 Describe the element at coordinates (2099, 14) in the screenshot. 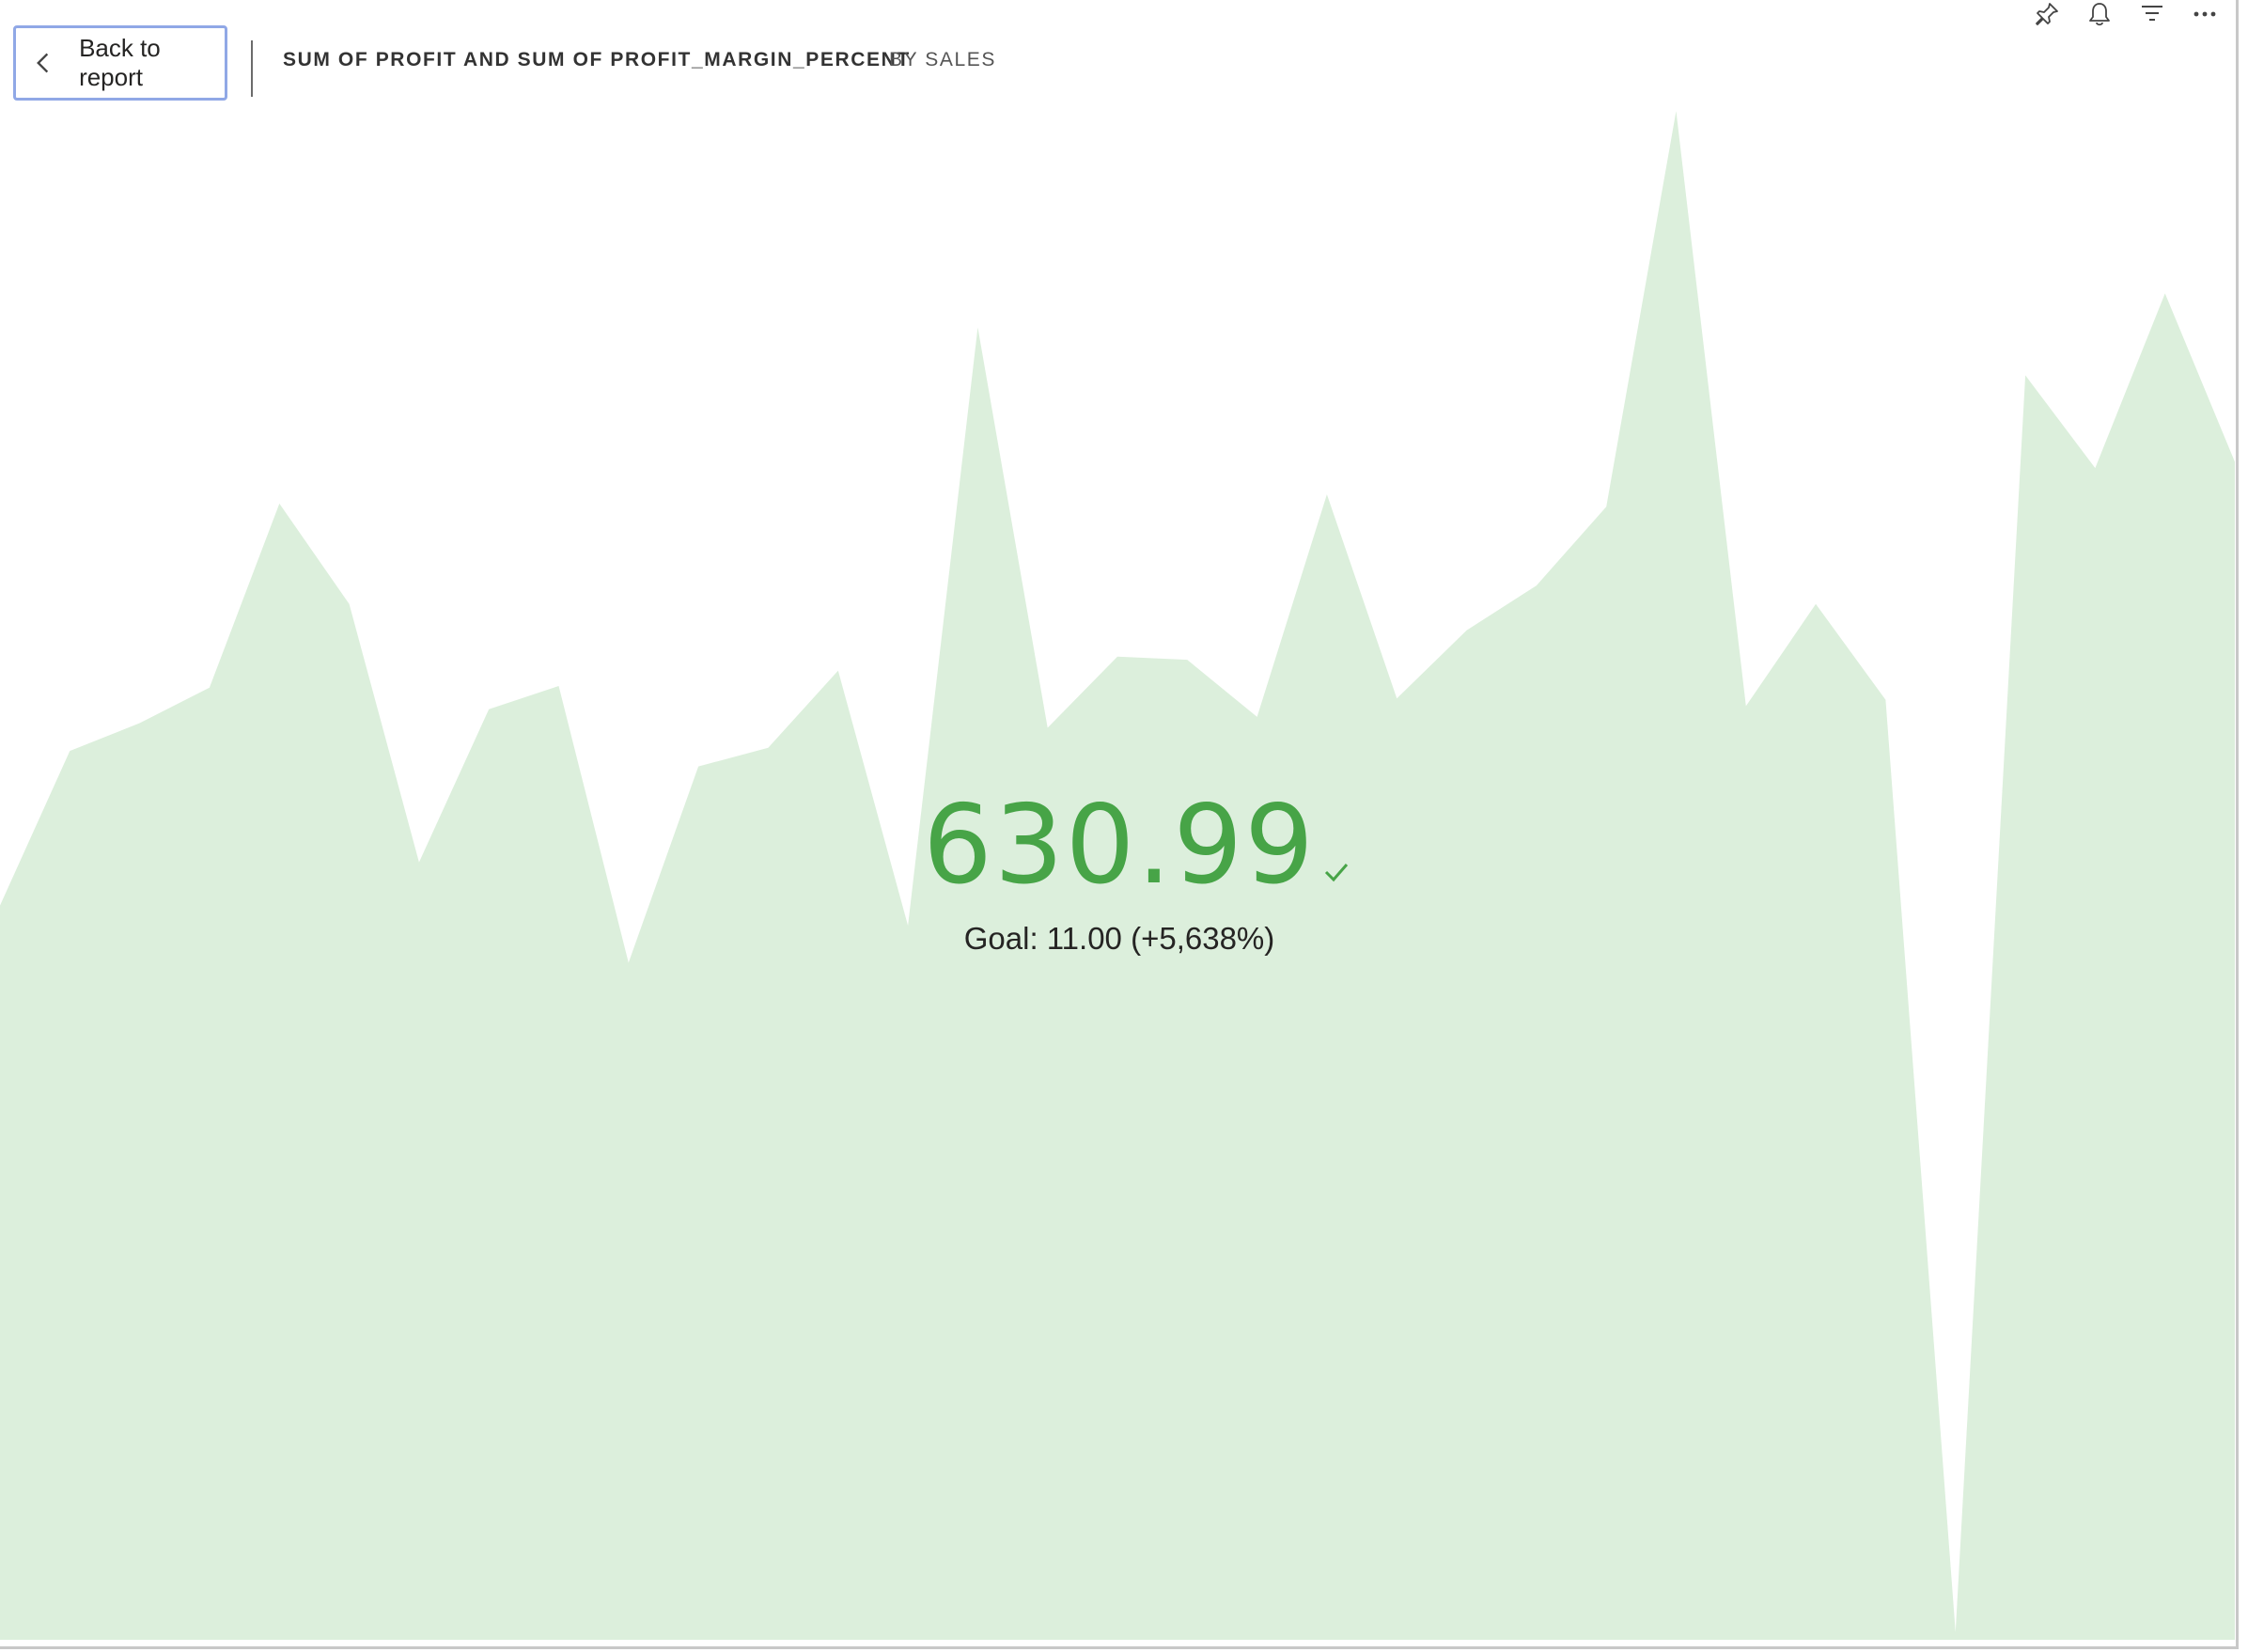

I see `bell-icon` at that location.